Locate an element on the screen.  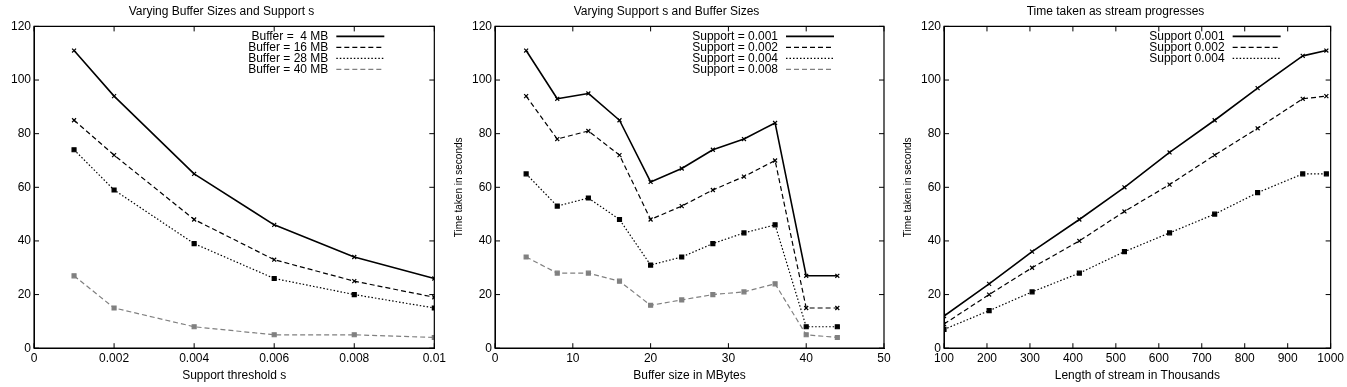
x-tick-label: 700 is located at coordinates (1202, 357).